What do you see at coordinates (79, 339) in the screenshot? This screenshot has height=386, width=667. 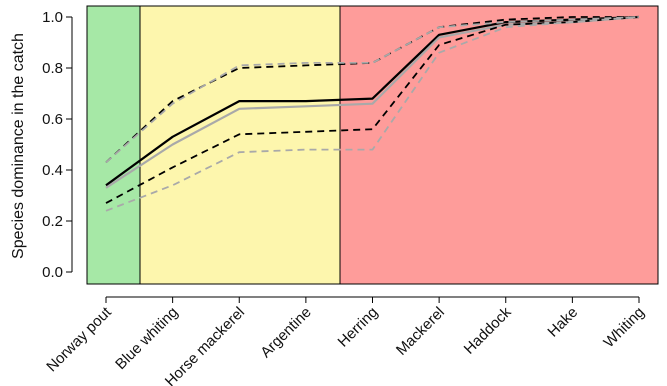 I see `x-tick-label: Norway pout` at bounding box center [79, 339].